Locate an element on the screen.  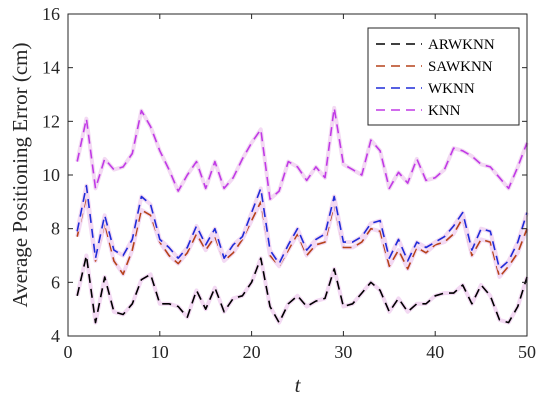
x-axis-label: t is located at coordinates (298, 385).